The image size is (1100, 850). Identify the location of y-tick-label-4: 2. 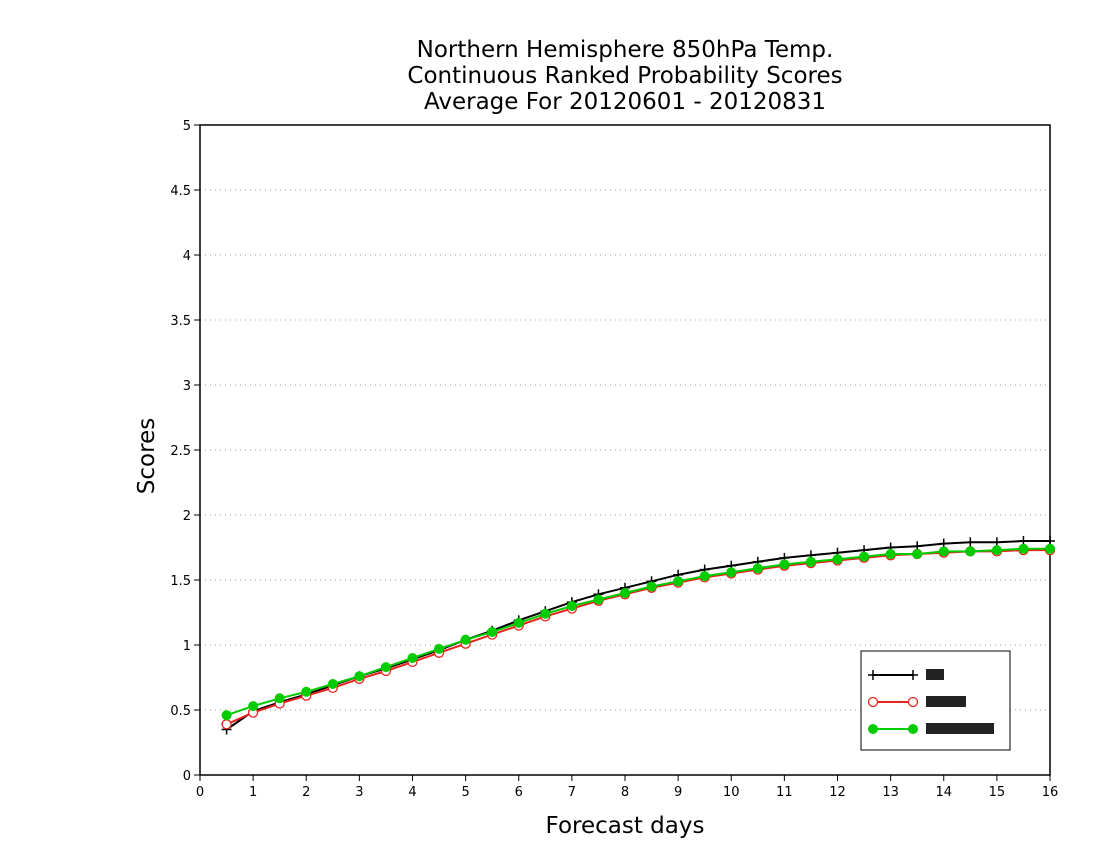
(187, 516).